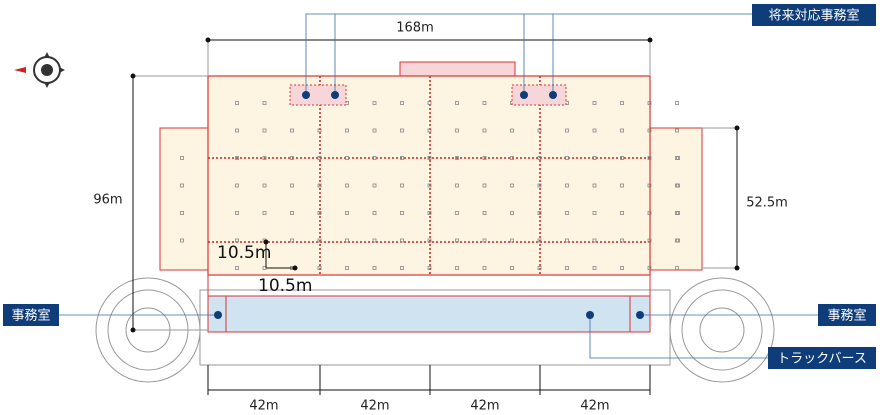 The width and height of the screenshot is (880, 415). I want to click on left-wing, so click(184, 199).